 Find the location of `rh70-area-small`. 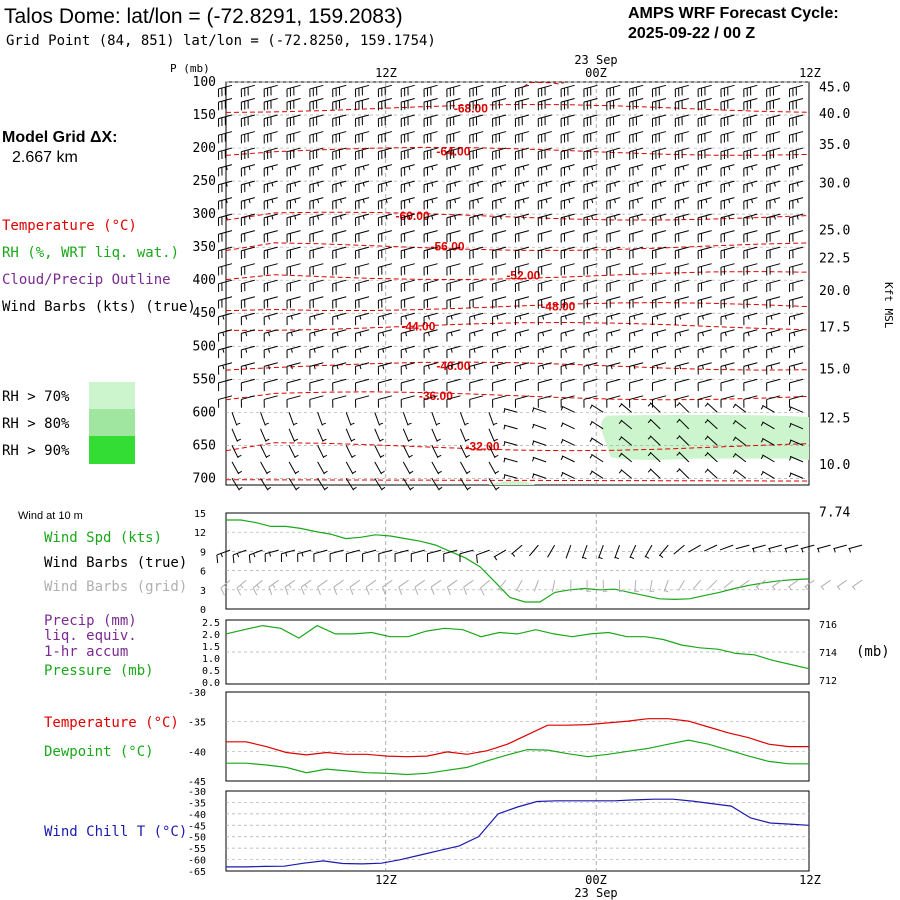

rh70-area-small is located at coordinates (511, 483).